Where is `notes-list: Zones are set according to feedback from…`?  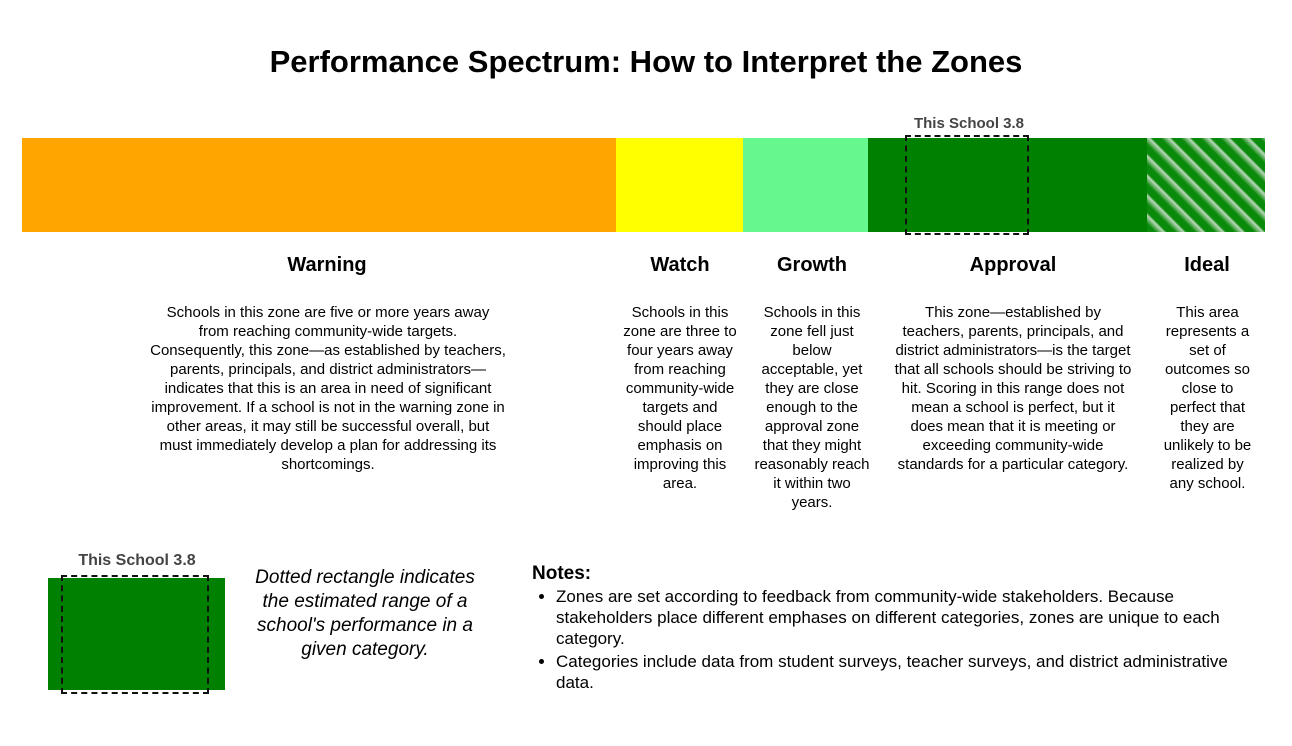 notes-list: Zones are set according to feedback from… is located at coordinates (894, 640).